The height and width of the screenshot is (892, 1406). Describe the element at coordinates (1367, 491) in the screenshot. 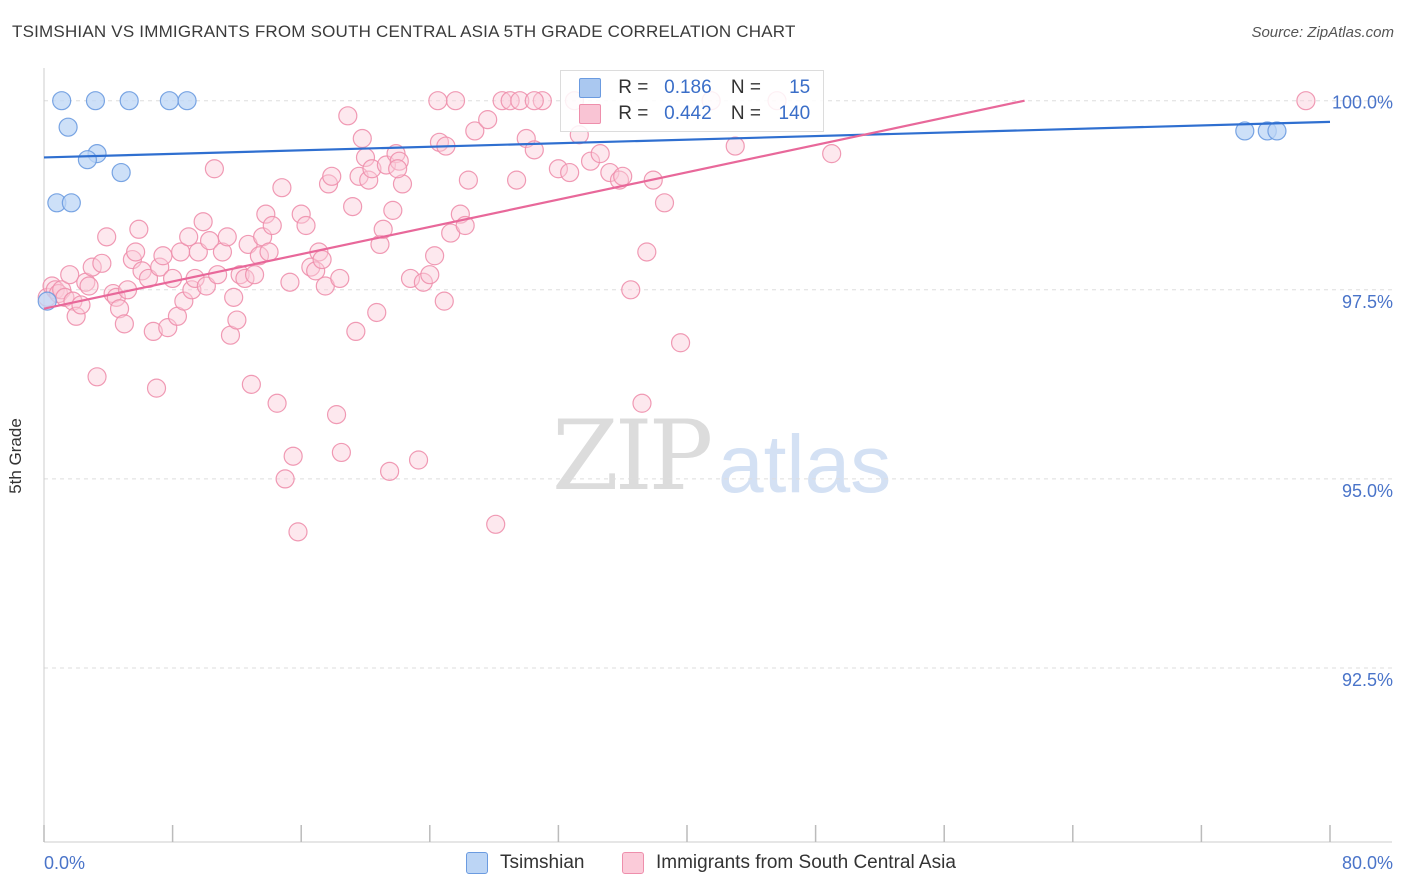

I see `y-tick-label: 95.0%` at that location.